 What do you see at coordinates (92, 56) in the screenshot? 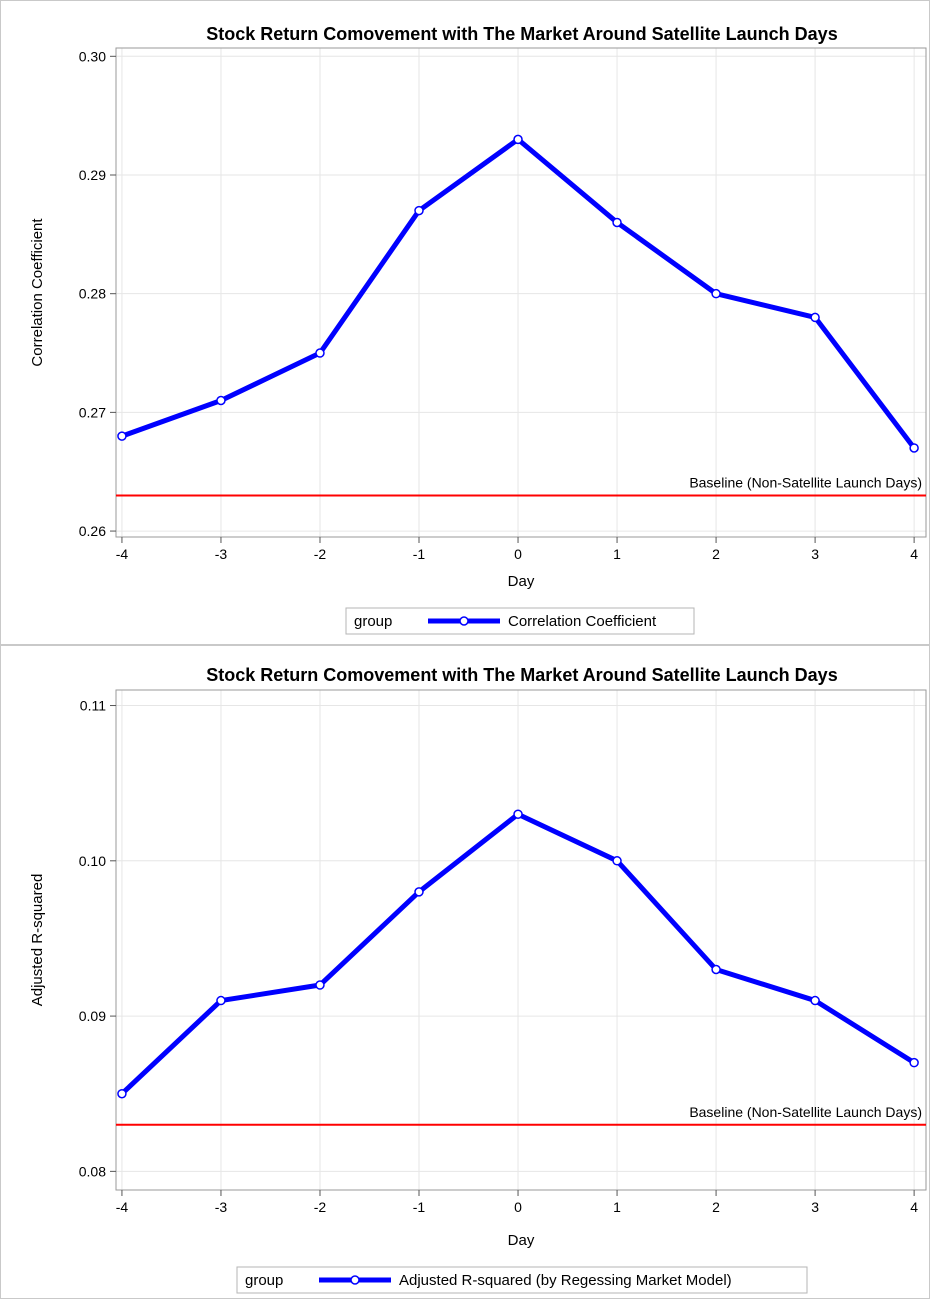
I see `y-tick-label: 0.30` at bounding box center [92, 56].